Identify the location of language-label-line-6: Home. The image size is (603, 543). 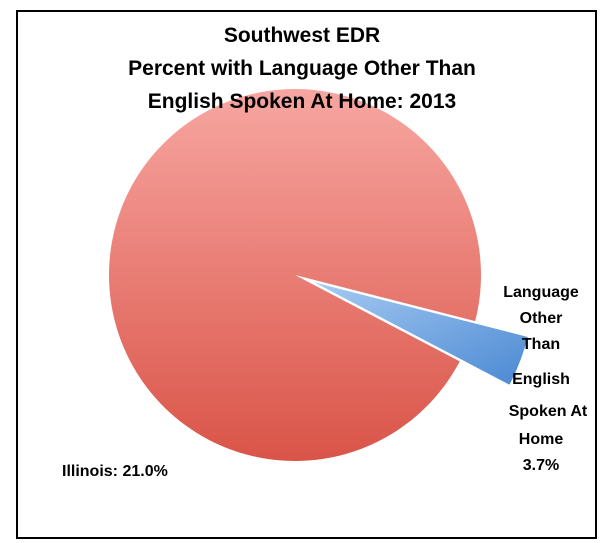
(541, 439).